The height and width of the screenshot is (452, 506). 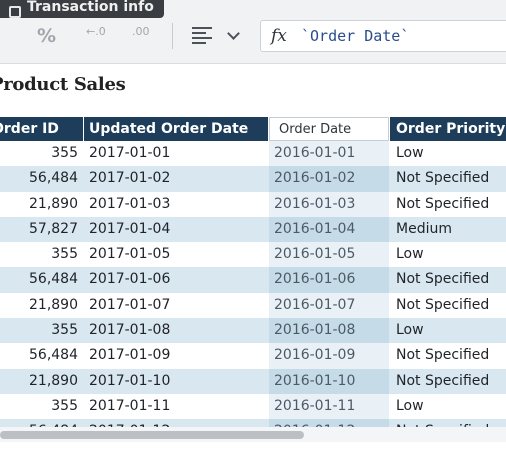 What do you see at coordinates (253, 32) in the screenshot?
I see `toolbar: Transaction info % ←.0 .00 fx` at bounding box center [253, 32].